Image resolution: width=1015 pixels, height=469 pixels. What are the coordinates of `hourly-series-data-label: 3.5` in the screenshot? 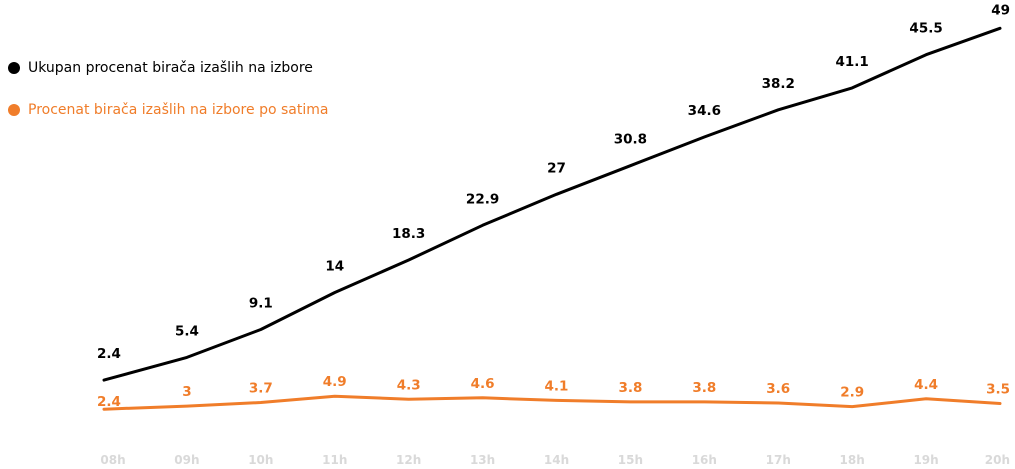 It's located at (998, 390).